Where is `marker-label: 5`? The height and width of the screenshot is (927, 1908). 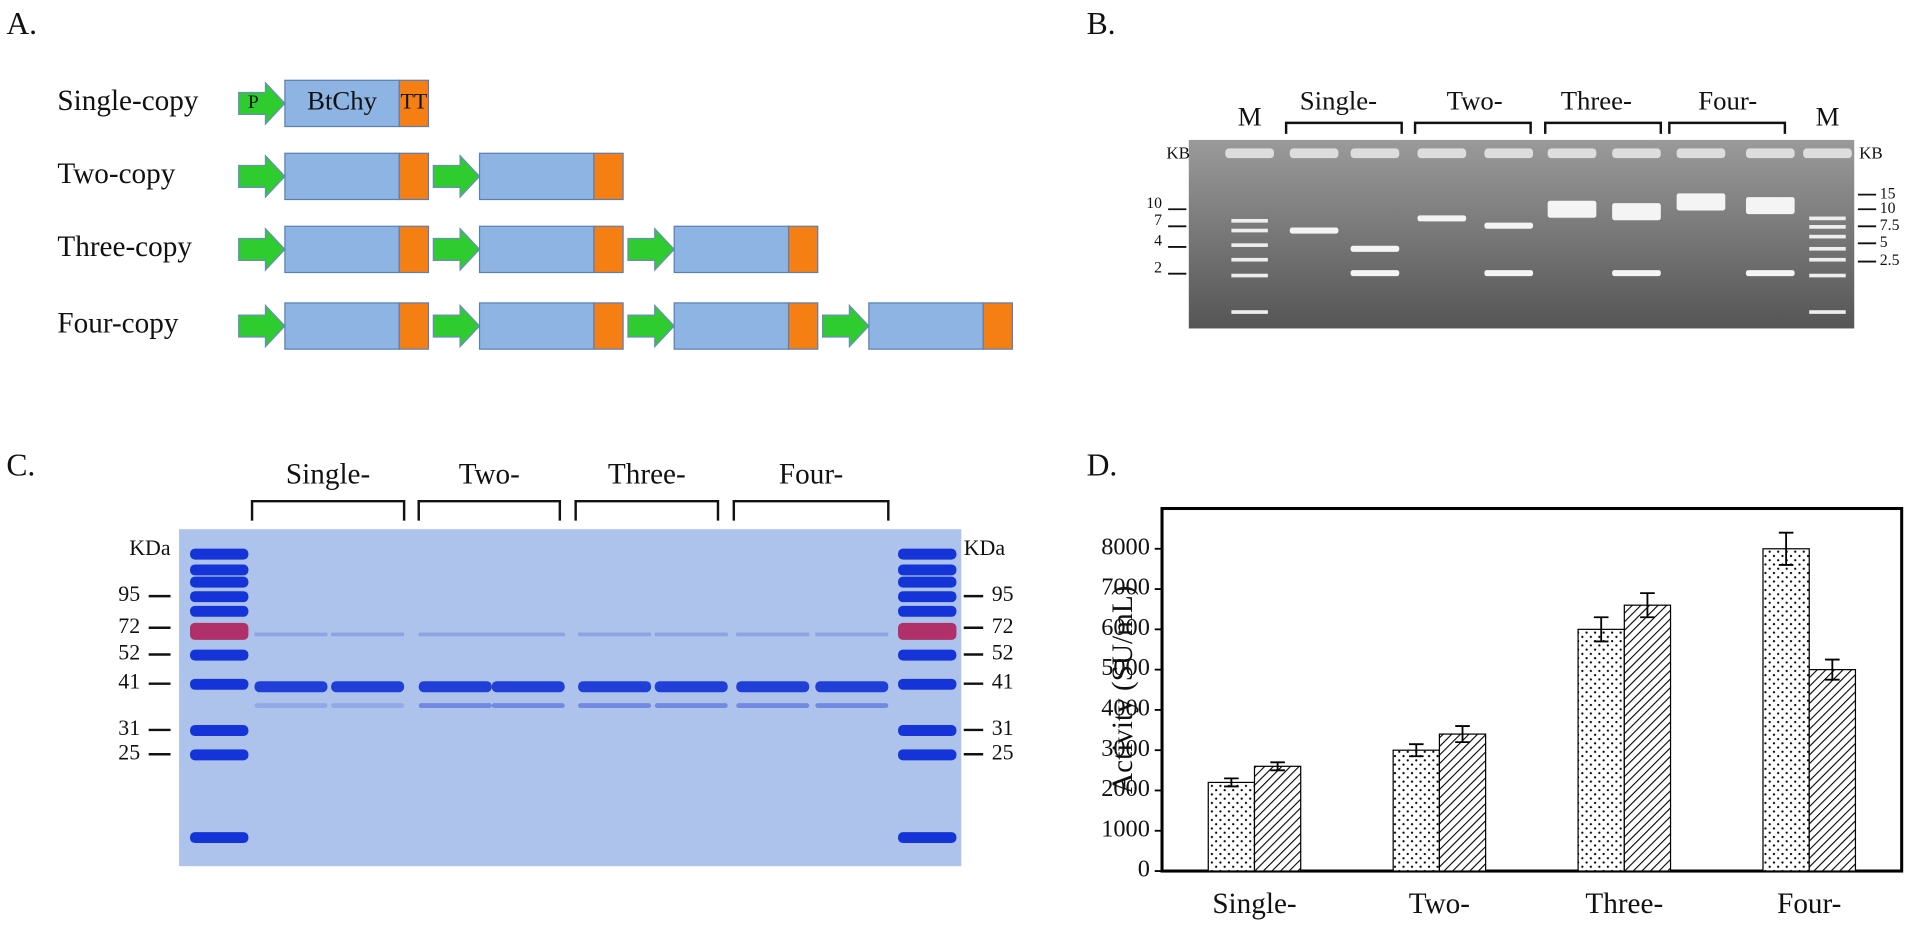 marker-label: 5 is located at coordinates (1884, 242).